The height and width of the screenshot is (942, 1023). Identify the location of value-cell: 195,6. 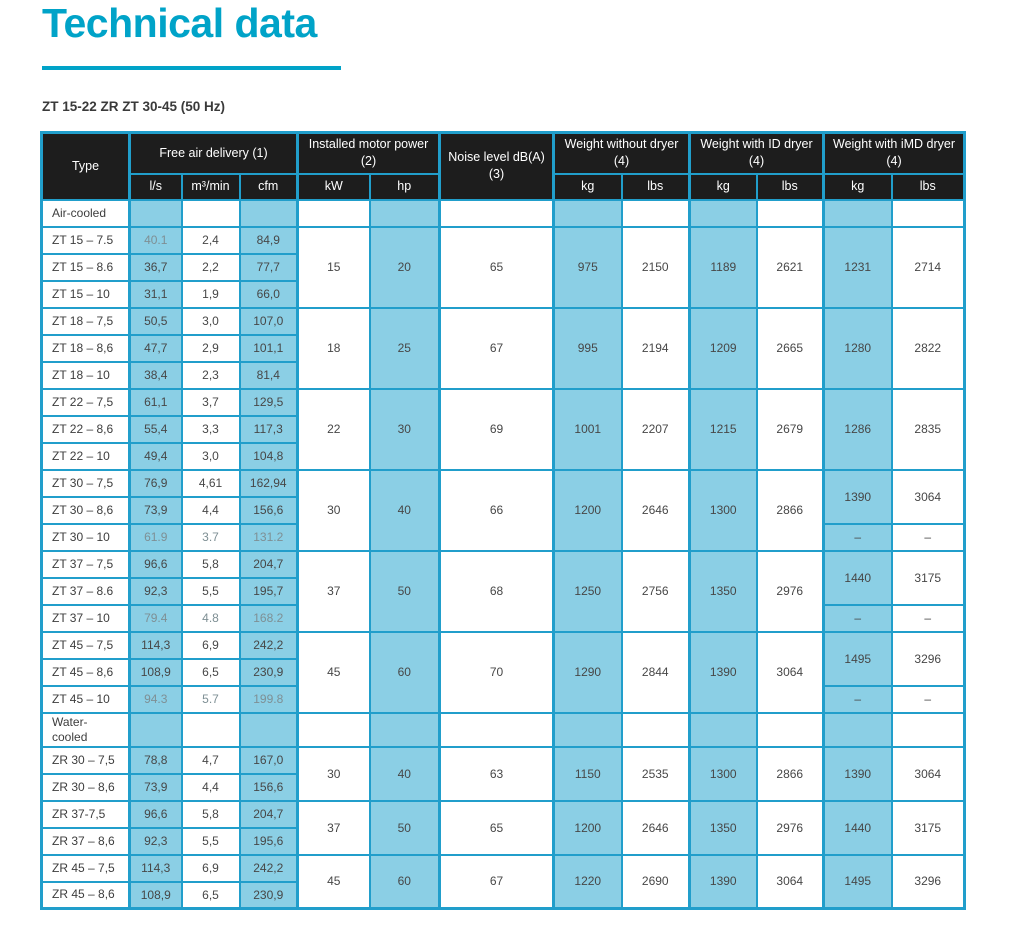
(268, 841).